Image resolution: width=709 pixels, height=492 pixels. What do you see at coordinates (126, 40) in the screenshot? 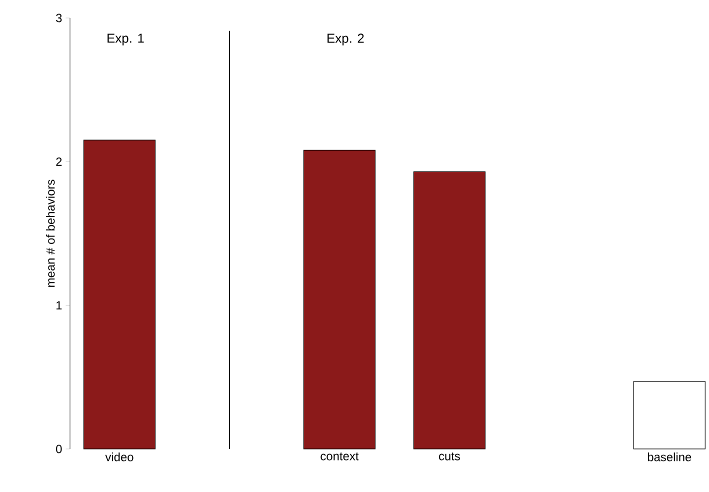
I see `annotation: Exp. 1` at bounding box center [126, 40].